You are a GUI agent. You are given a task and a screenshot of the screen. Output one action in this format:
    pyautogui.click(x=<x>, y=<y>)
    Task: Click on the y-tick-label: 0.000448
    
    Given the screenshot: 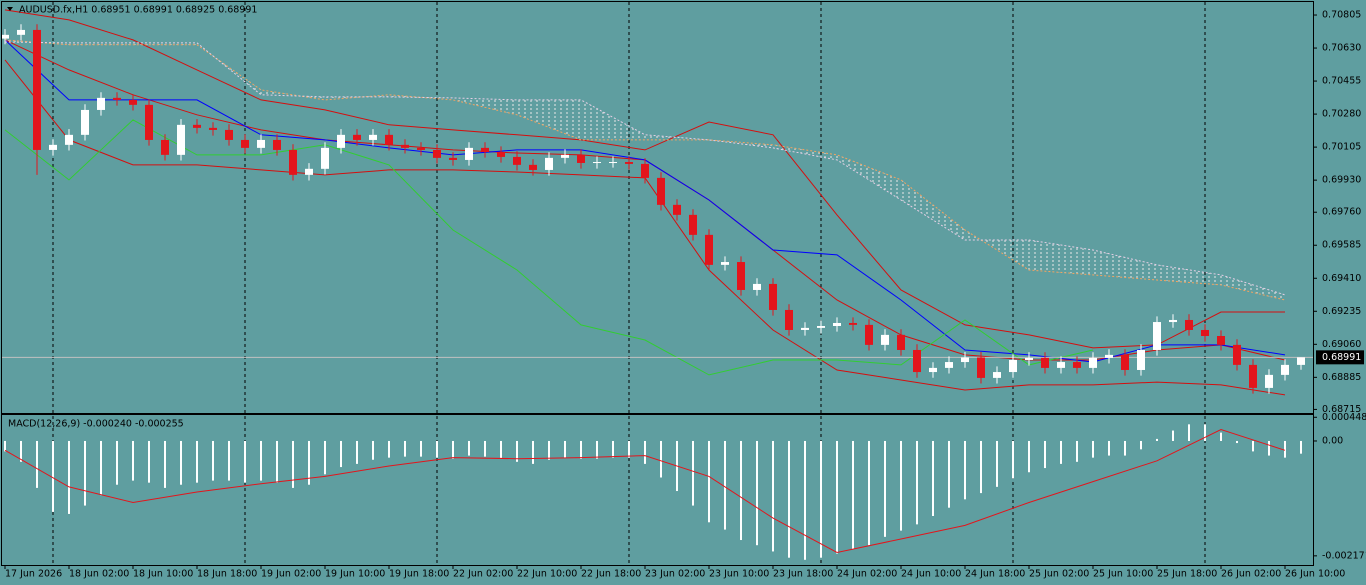 What is the action you would take?
    pyautogui.click(x=1344, y=417)
    